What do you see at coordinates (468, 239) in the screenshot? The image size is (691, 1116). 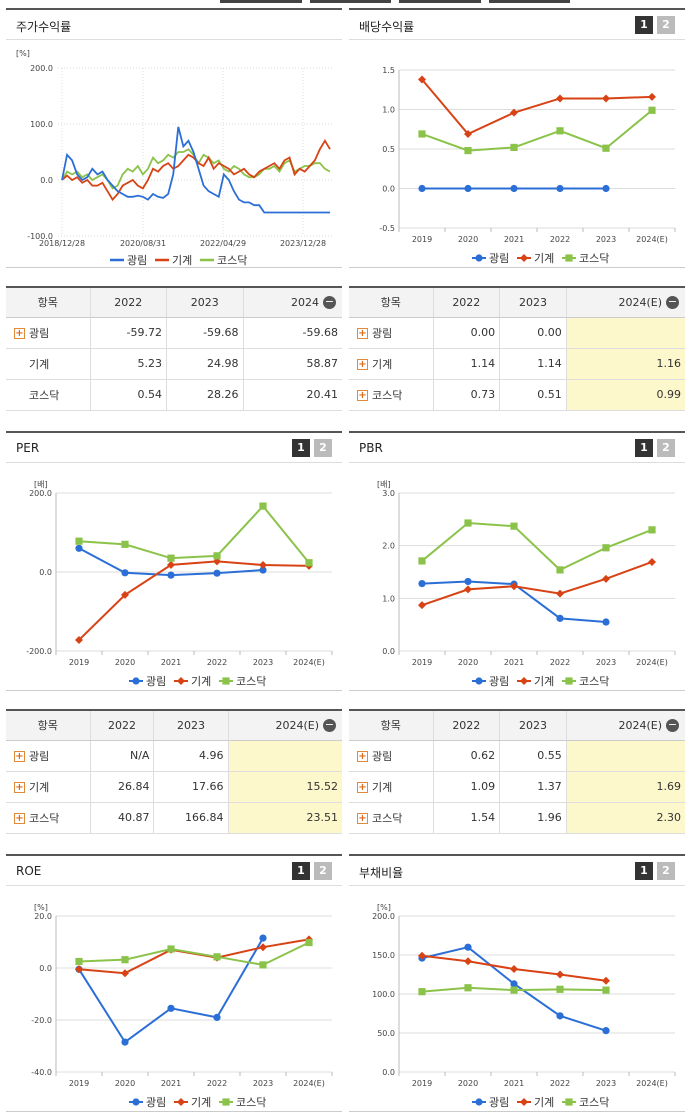 I see `x-tick-label: 2020` at bounding box center [468, 239].